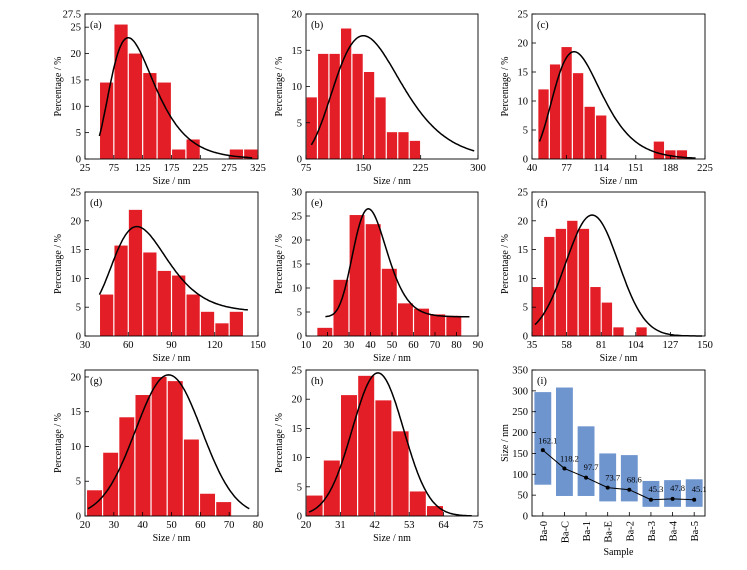 The height and width of the screenshot is (570, 747). I want to click on x-tick-label: 127, so click(671, 345).